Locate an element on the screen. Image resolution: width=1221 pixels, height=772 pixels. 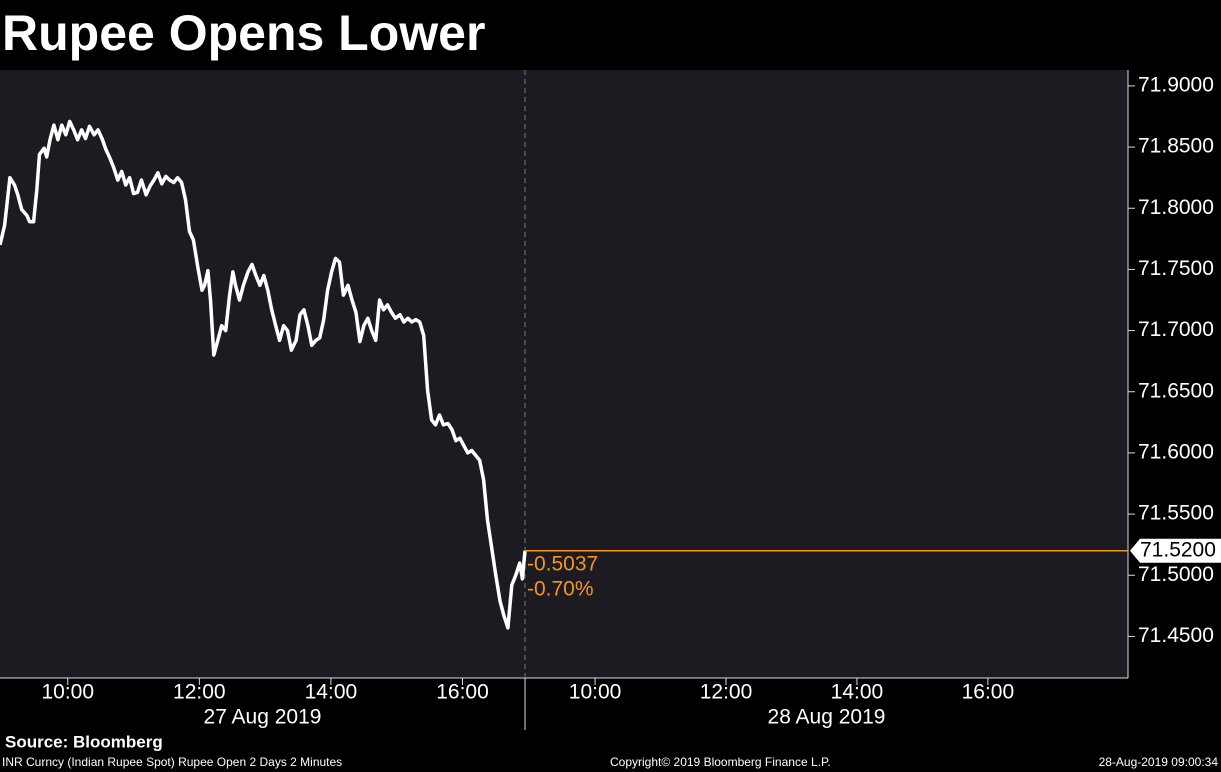
copyright: Copyright© 2019 Bloomberg Finance L.P. is located at coordinates (720, 762).